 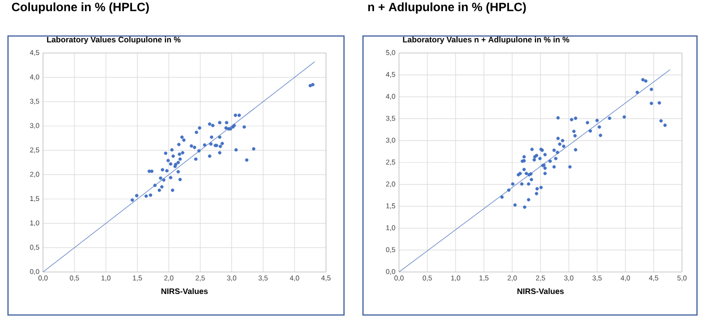 I want to click on chart-title: n + Adlupulone in % (HPLC), so click(x=447, y=8).